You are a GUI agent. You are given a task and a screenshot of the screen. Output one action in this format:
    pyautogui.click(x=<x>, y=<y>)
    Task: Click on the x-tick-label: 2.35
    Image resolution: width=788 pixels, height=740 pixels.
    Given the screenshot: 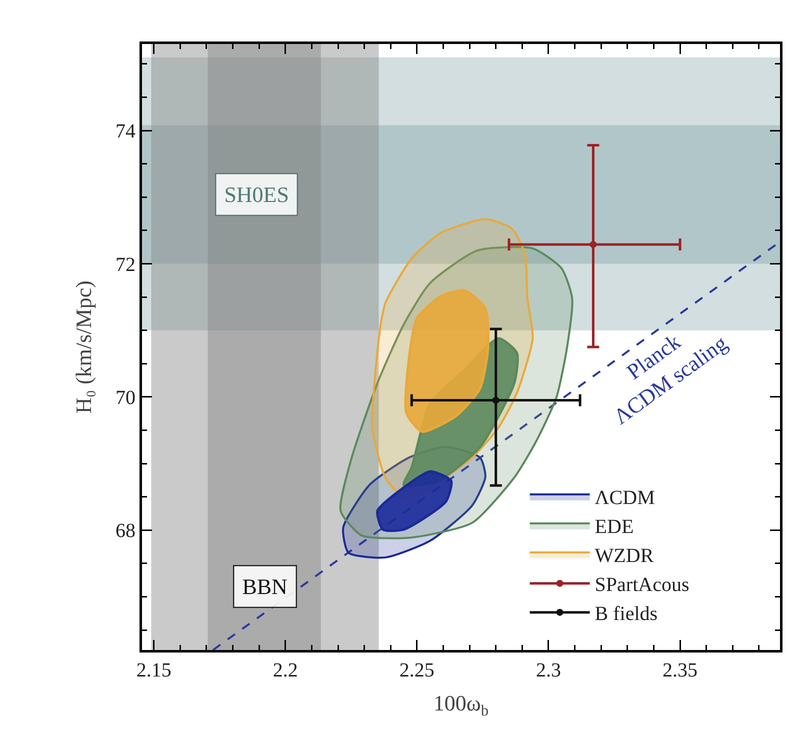 What is the action you would take?
    pyautogui.click(x=680, y=671)
    